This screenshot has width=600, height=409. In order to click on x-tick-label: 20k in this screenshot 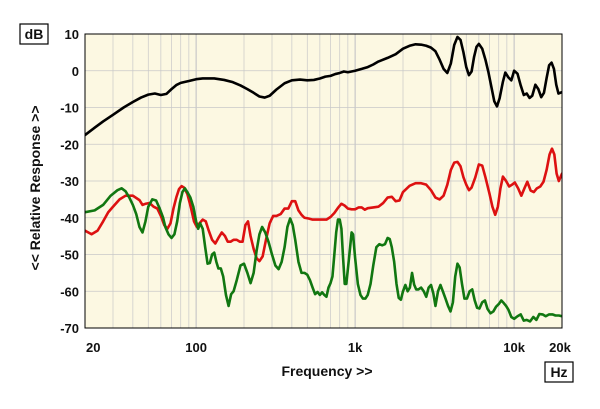, I will do `click(560, 347)`.